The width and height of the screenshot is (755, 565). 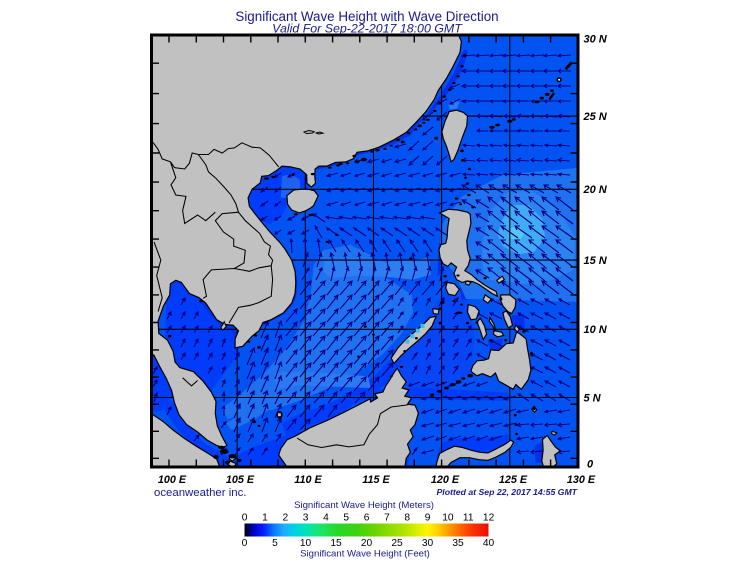 What do you see at coordinates (489, 543) in the screenshot?
I see `svg-text: 40` at bounding box center [489, 543].